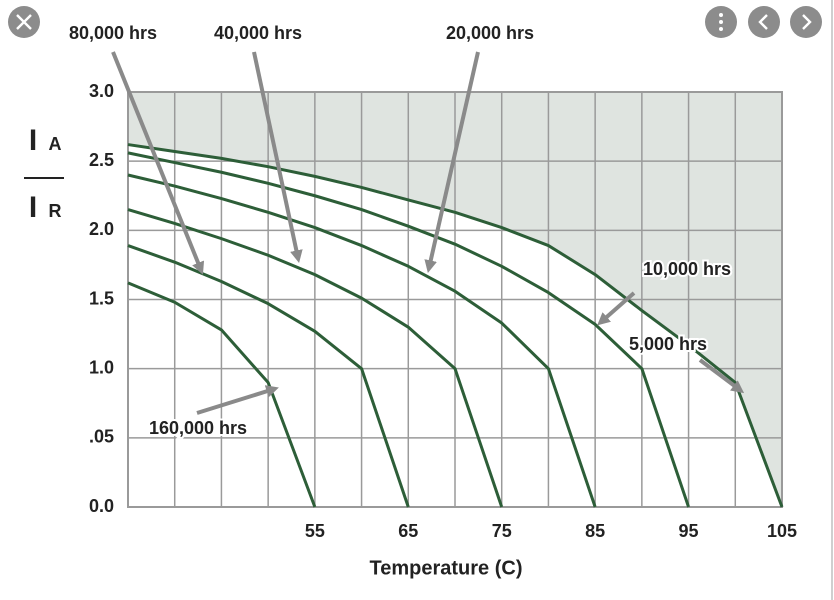 This screenshot has width=834, height=600. I want to click on x-tick-label: 95, so click(689, 531).